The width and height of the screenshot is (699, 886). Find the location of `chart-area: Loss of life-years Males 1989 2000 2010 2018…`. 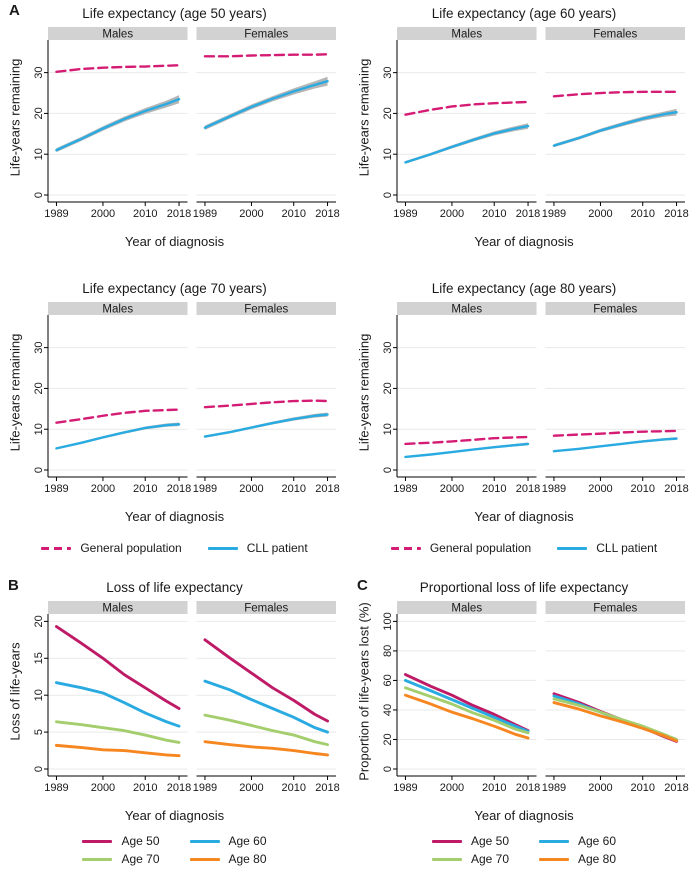

chart-area: Loss of life-years Males 1989 2000 2010 2018… is located at coordinates (174, 699).